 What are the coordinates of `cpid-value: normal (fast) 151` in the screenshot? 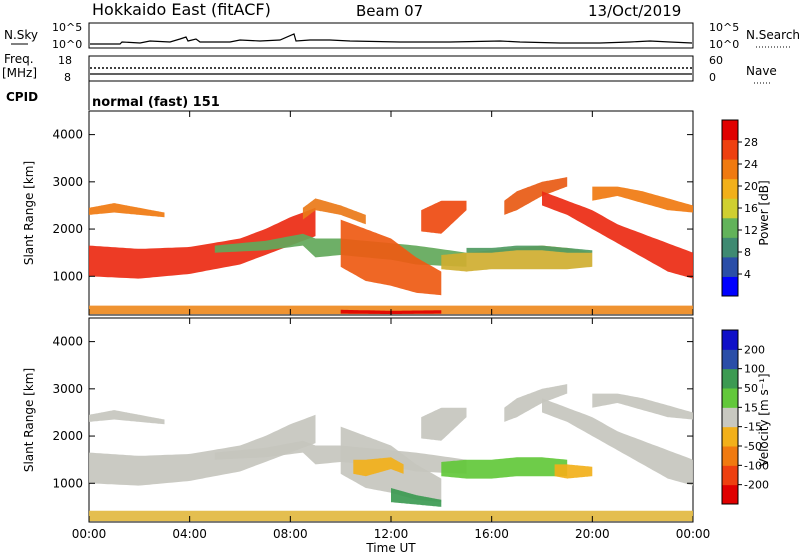 It's located at (156, 102).